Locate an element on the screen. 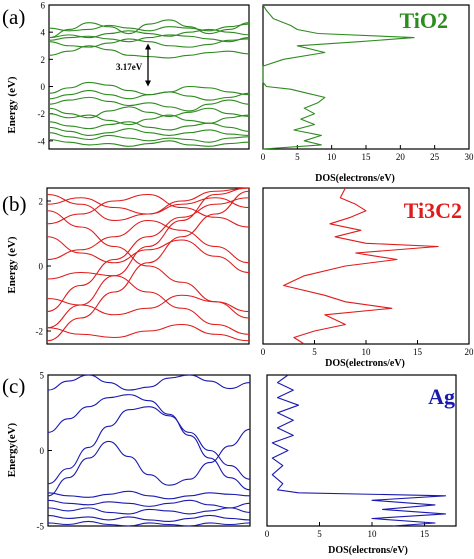  dos-xtick-label-0-0: 0 is located at coordinates (263, 157).